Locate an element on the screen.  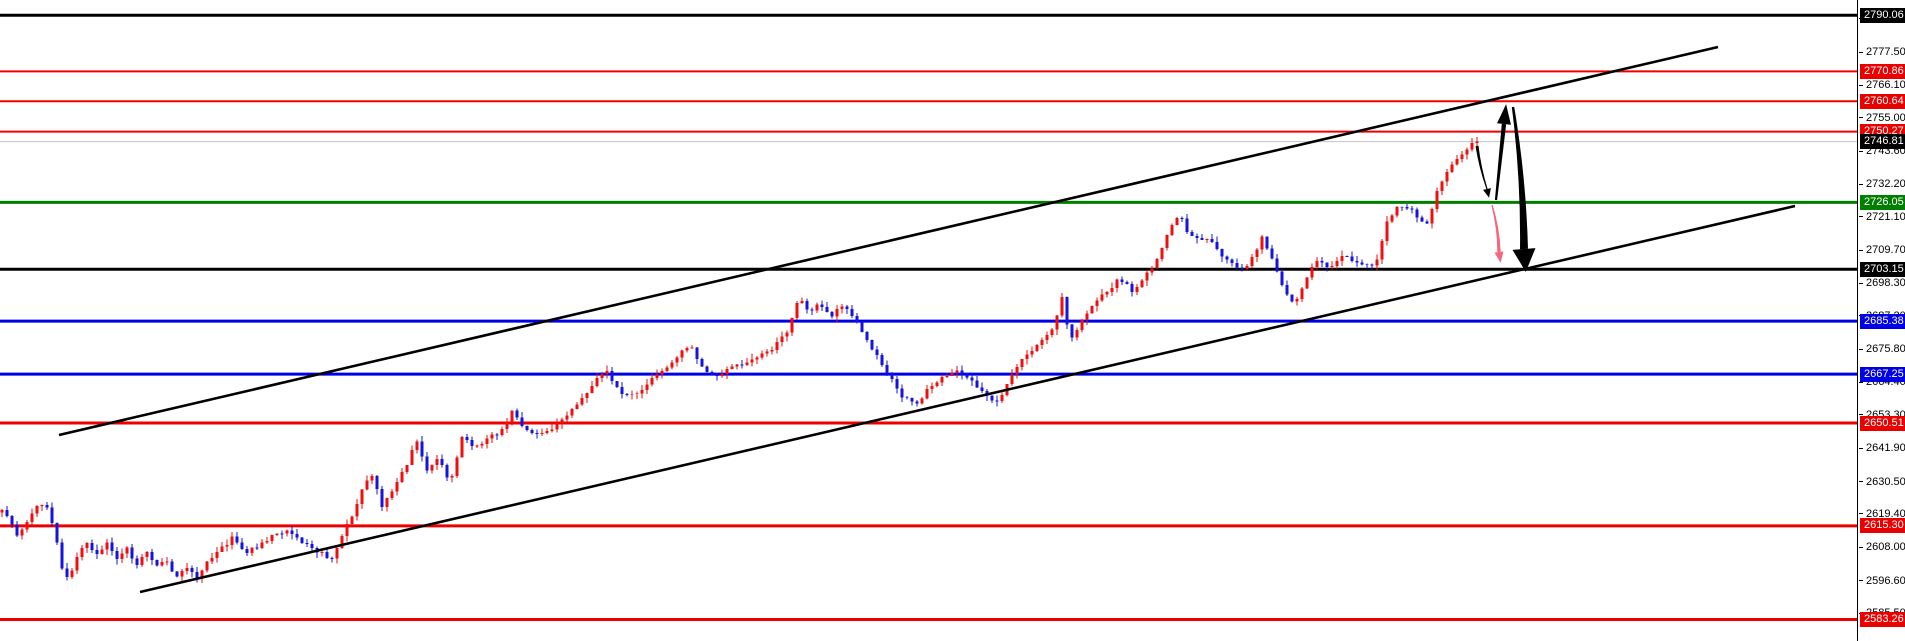
current-price-badge: 2746.81 is located at coordinates (1882, 142).